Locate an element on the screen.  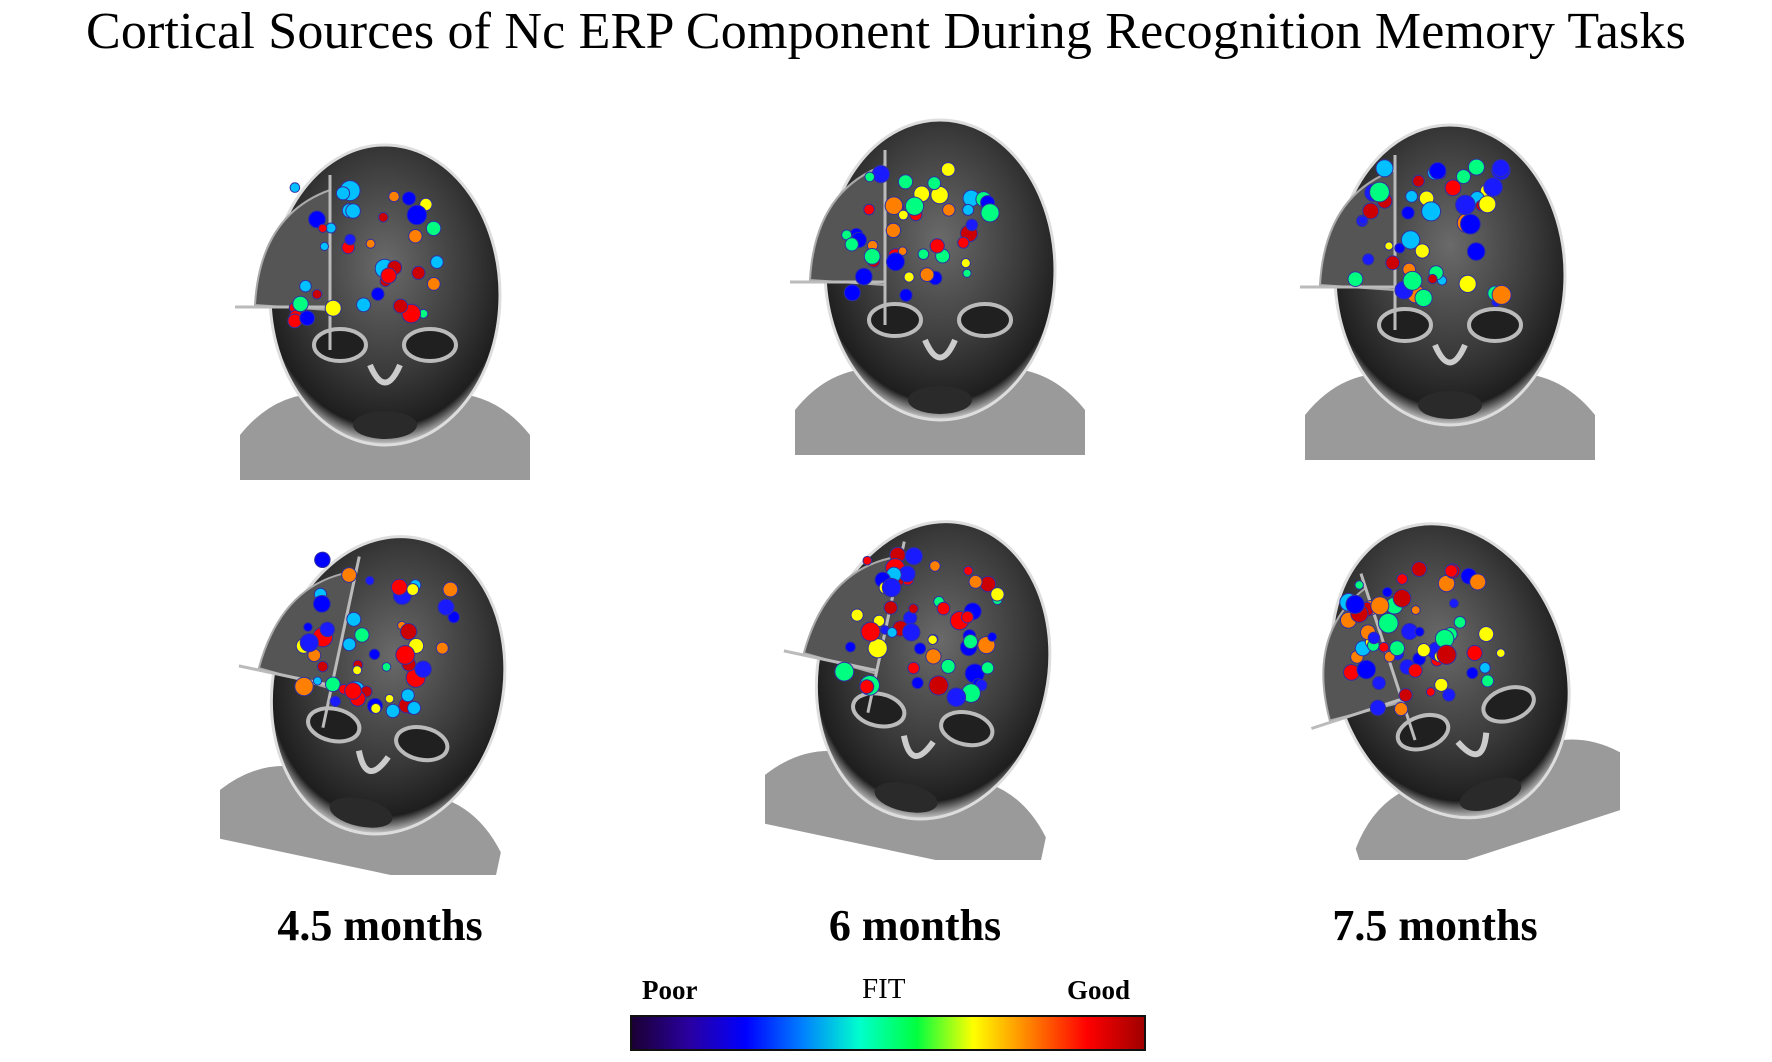
head-panel-6-months-oblique is located at coordinates (930, 685).